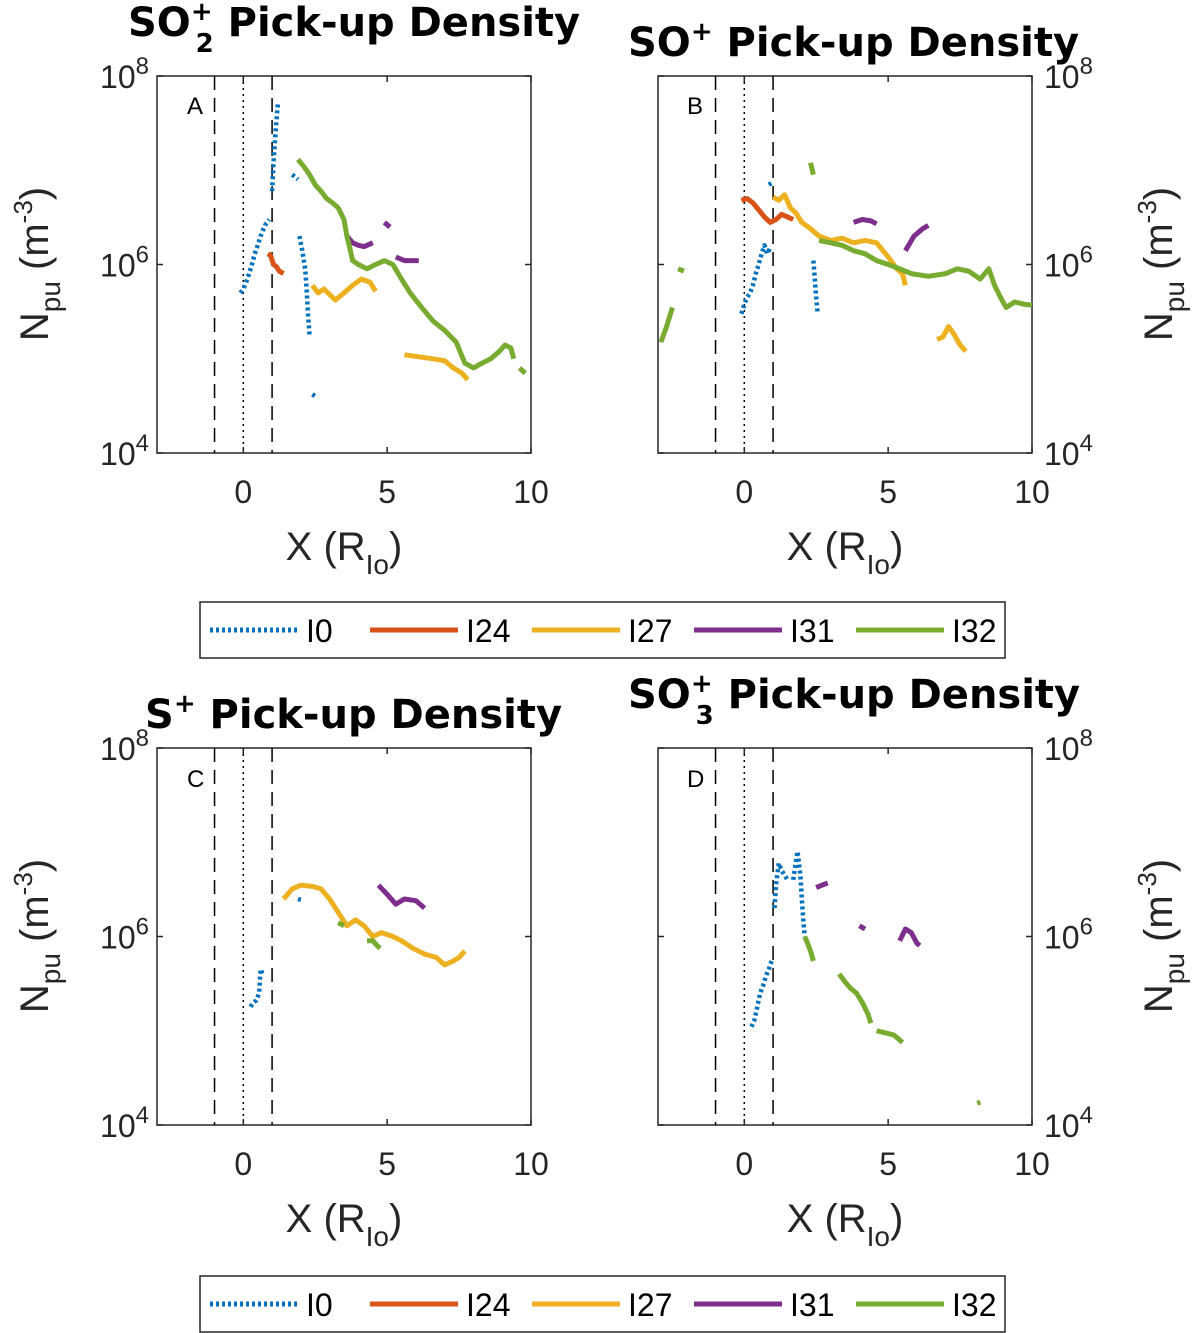 This screenshot has width=1200, height=1333. Describe the element at coordinates (488, 1305) in the screenshot. I see `legend-bottom-label-i24: I24` at that location.